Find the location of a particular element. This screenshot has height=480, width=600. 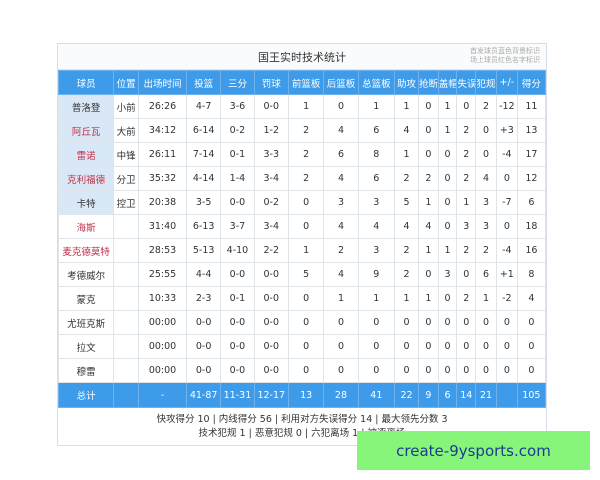

player-name: 拉文 is located at coordinates (86, 346).